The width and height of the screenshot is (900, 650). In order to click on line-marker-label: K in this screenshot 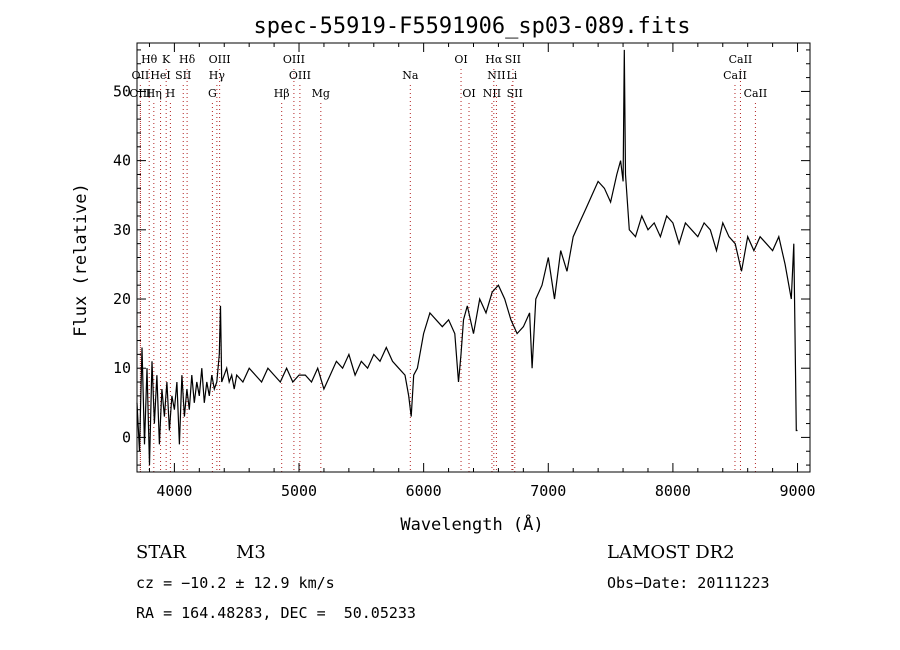, I will do `click(166, 59)`.